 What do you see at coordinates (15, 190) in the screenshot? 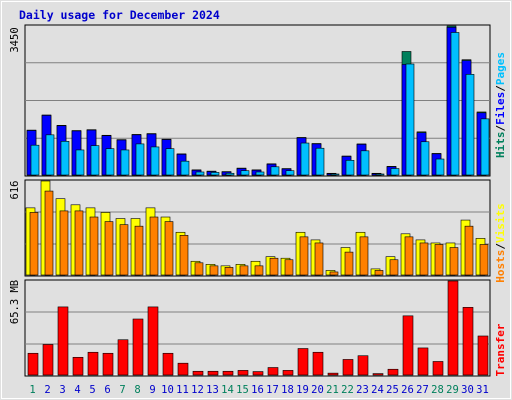
I see `middle-max-label: 616` at bounding box center [15, 190].